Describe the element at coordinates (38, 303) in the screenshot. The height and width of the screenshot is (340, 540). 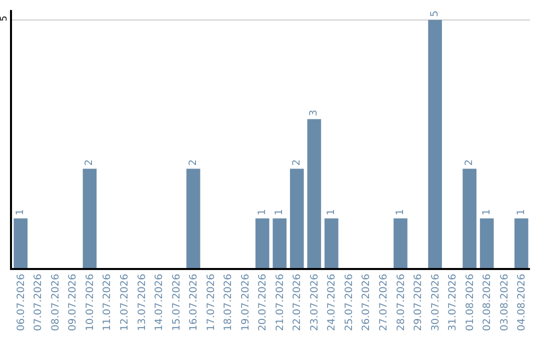
I see `x-tick-label: 07.07.2026` at that location.